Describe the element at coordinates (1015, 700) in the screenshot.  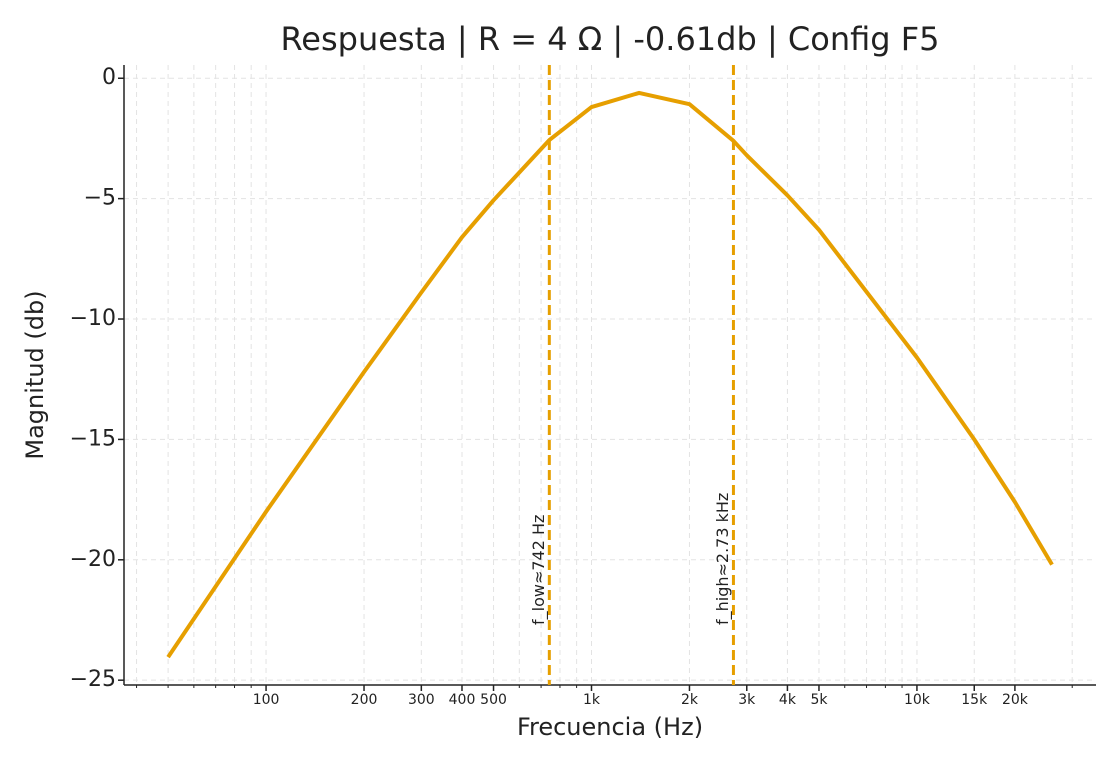
I see `x-tick-label: 20k` at that location.